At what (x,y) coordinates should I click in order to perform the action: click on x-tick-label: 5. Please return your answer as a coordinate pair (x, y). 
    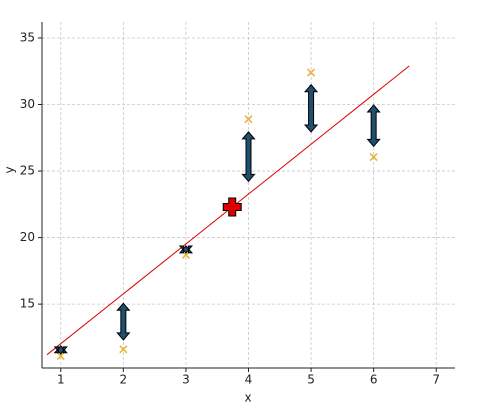
    Looking at the image, I should click on (311, 380).